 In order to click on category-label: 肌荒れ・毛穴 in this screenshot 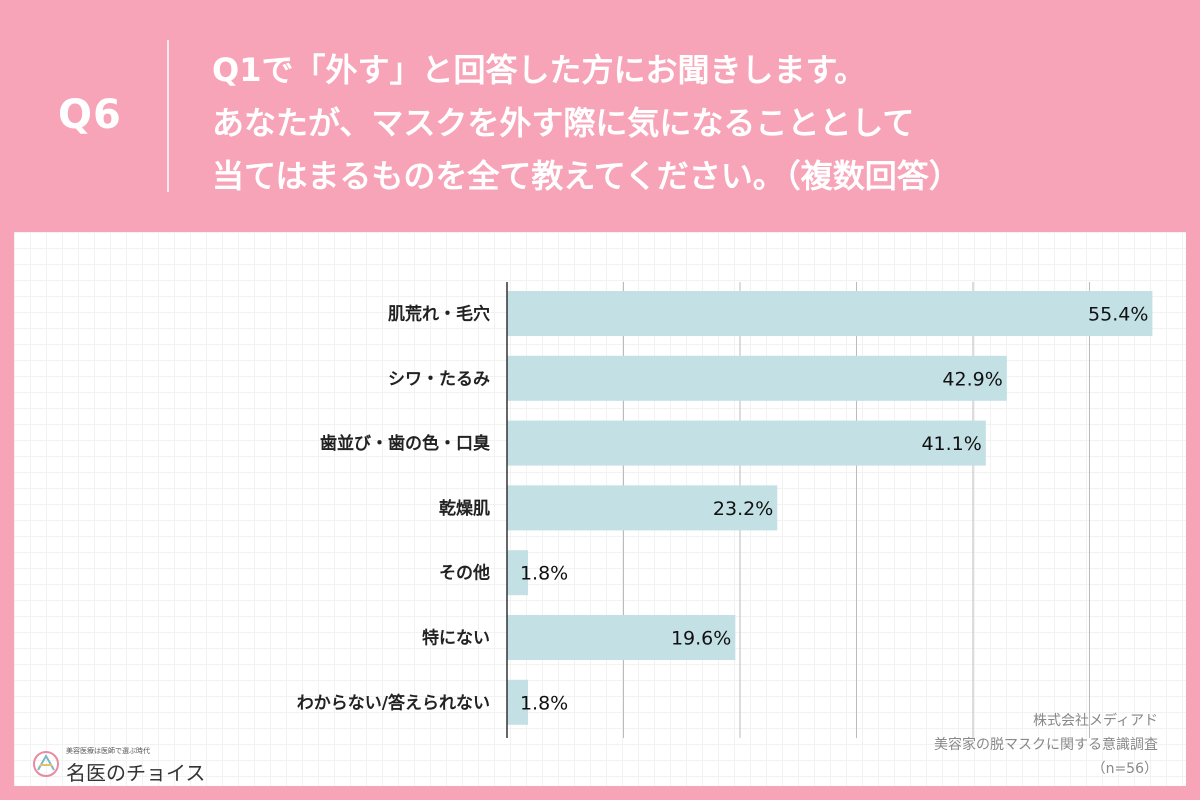, I will do `click(439, 314)`.